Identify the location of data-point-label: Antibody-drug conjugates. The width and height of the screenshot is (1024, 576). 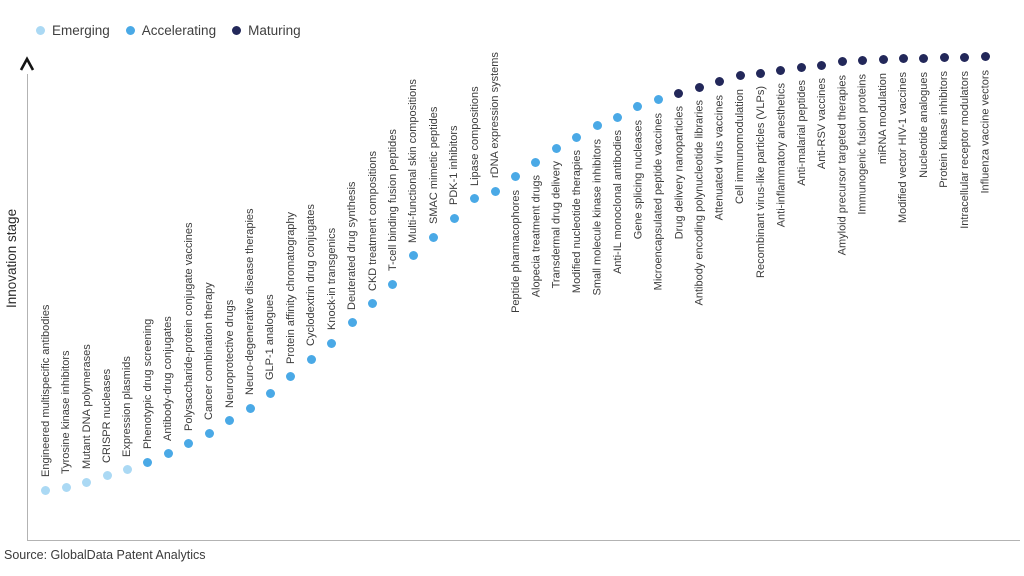
(168, 378).